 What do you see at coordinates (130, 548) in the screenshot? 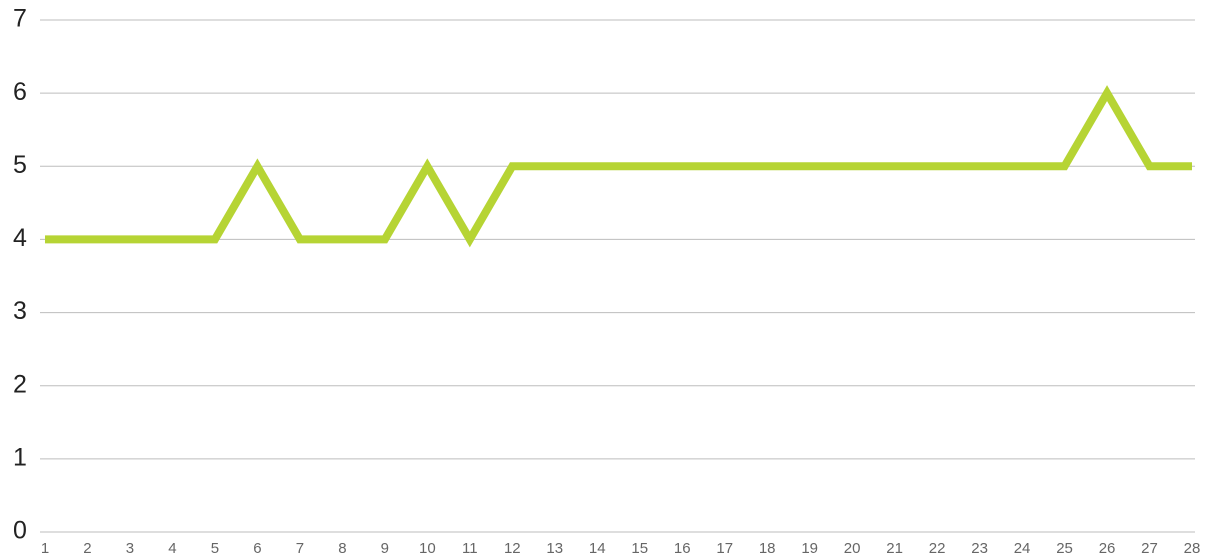
I see `x-tick-label: 3` at bounding box center [130, 548].